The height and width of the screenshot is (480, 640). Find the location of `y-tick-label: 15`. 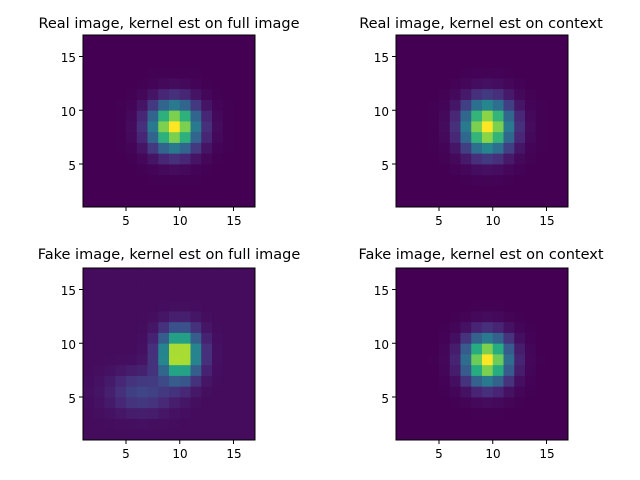

y-tick-label: 15 is located at coordinates (381, 58).